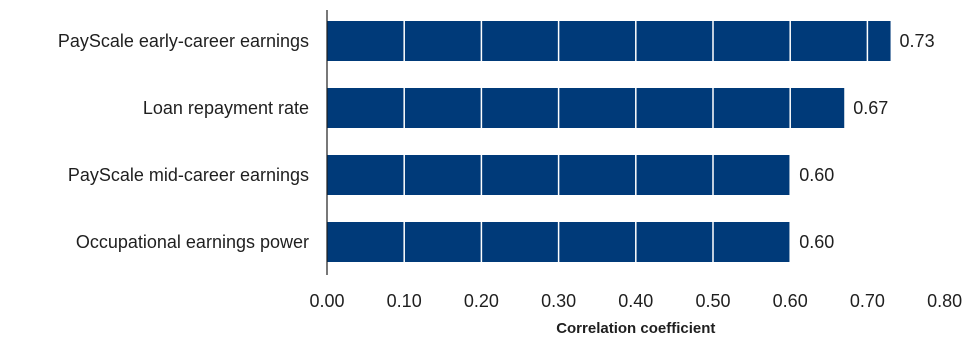 This screenshot has width=975, height=340. Describe the element at coordinates (404, 301) in the screenshot. I see `x-tick-label: 0.10` at that location.